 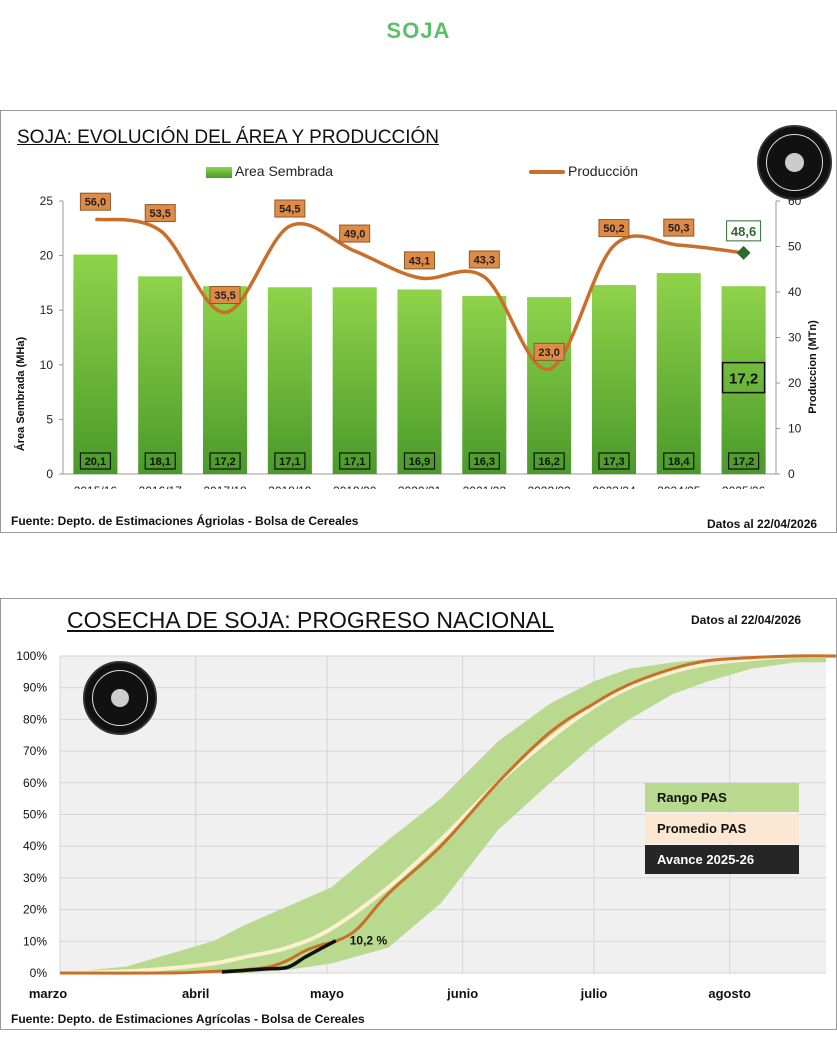 I want to click on date-text-2: Datos al 22/04/2026, so click(x=746, y=620).